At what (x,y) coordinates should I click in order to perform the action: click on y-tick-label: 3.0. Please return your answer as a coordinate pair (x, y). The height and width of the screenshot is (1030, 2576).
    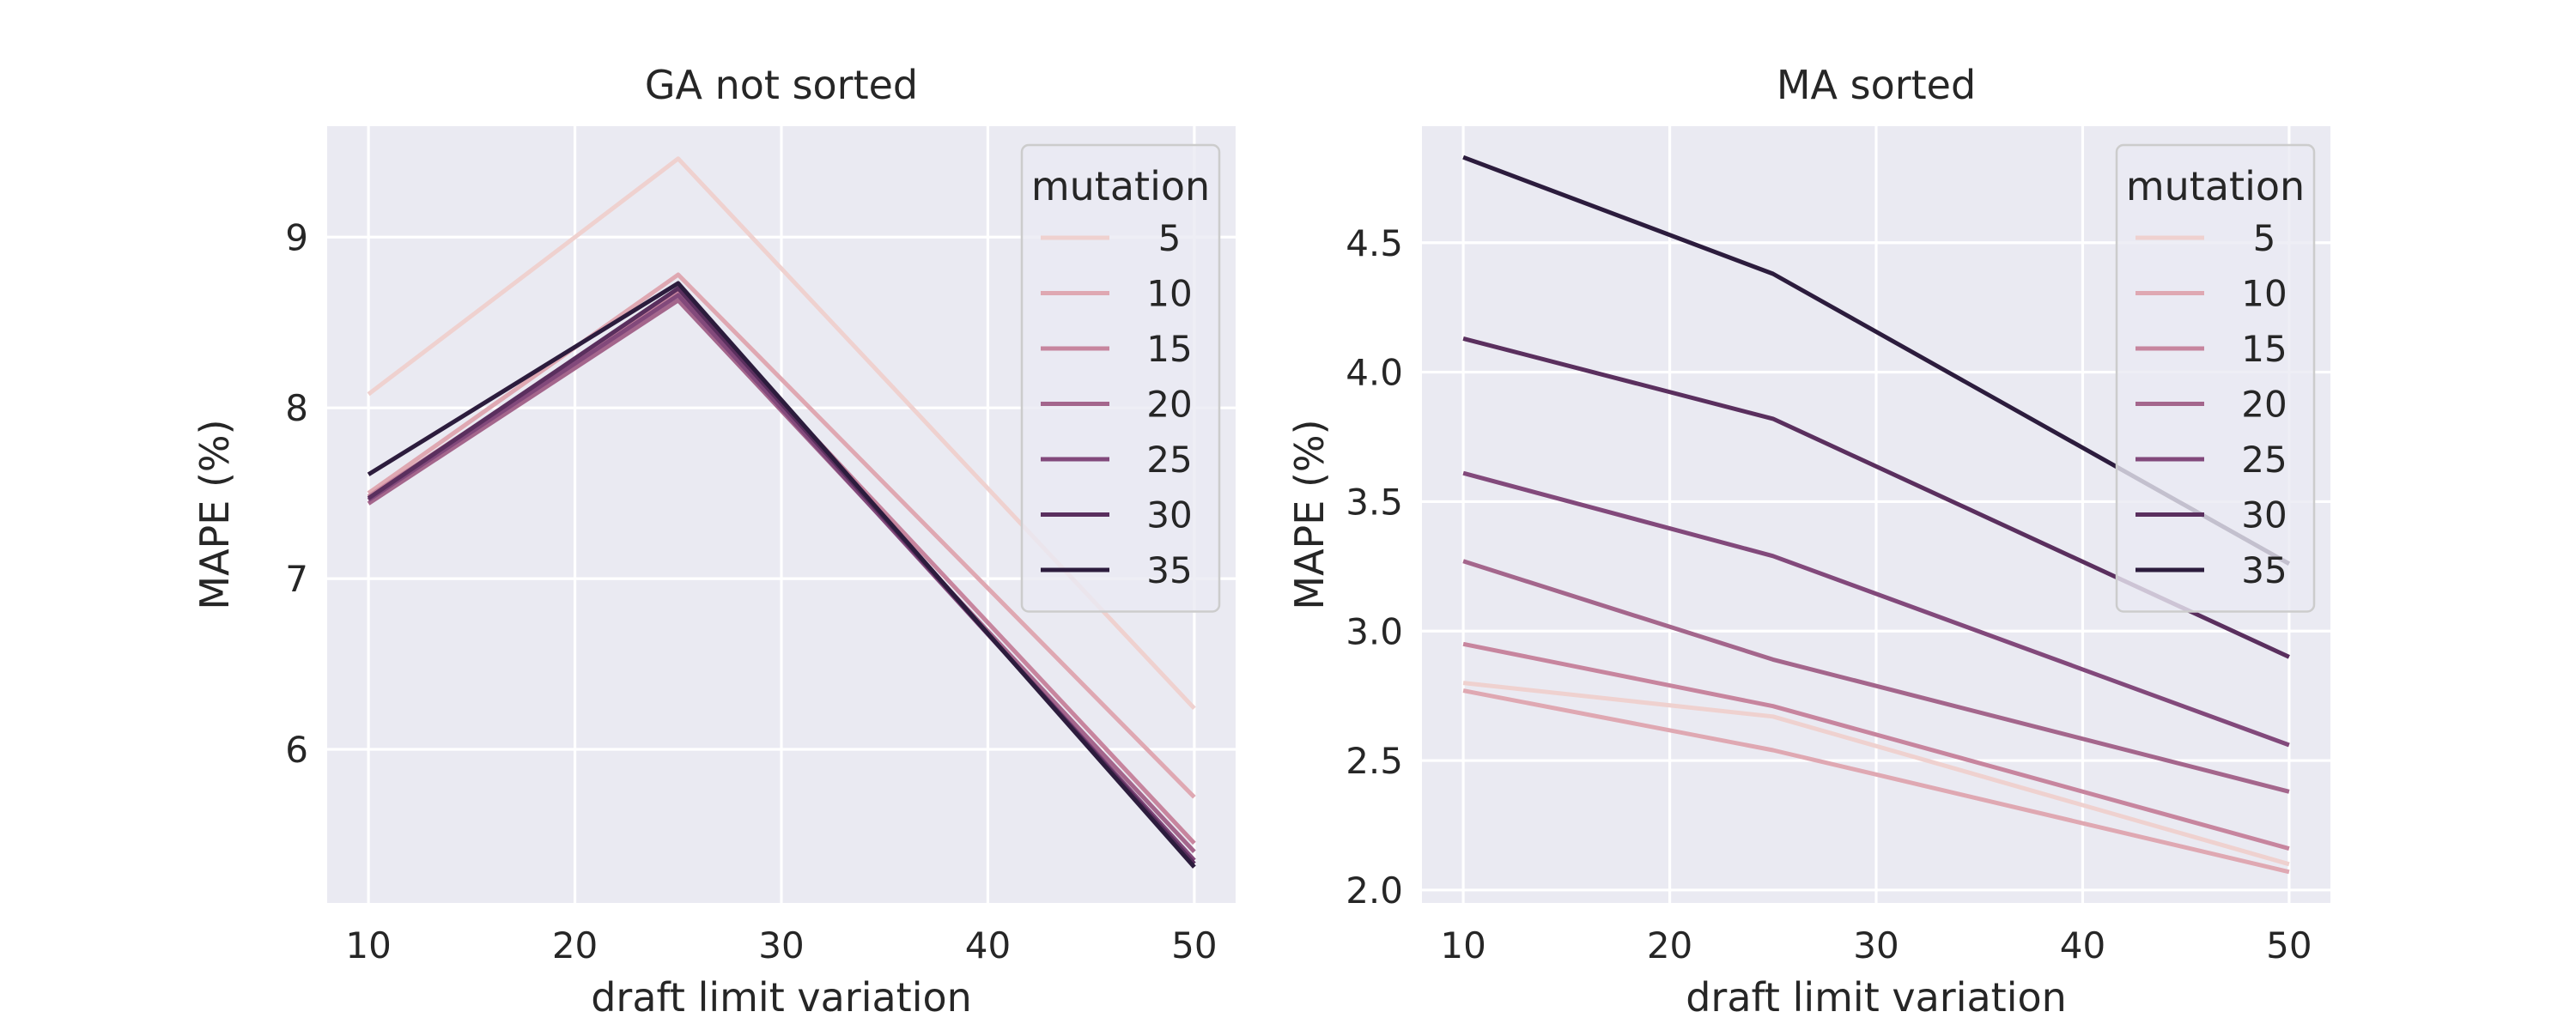
    Looking at the image, I should click on (1374, 631).